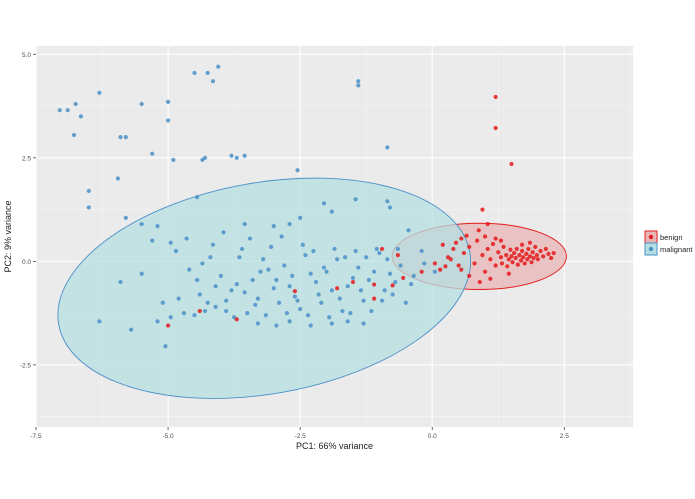 The width and height of the screenshot is (695, 499). What do you see at coordinates (564, 436) in the screenshot?
I see `x-tick-label: 2.5` at bounding box center [564, 436].